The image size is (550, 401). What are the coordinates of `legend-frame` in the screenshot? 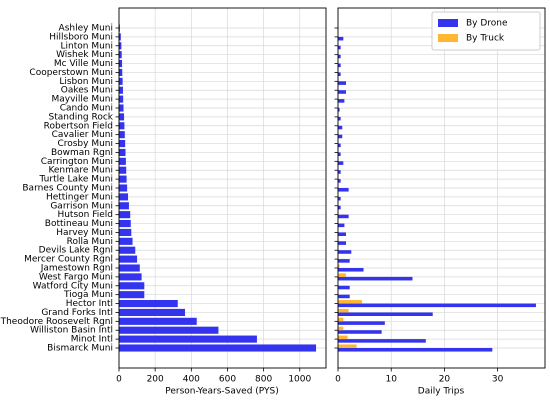 It's located at (486, 31).